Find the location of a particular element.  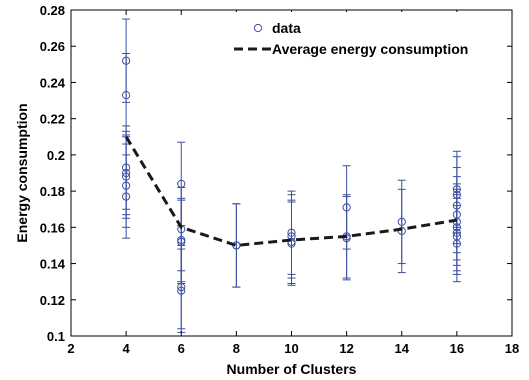

y-tick-label: 0.24 is located at coordinates (53, 82).